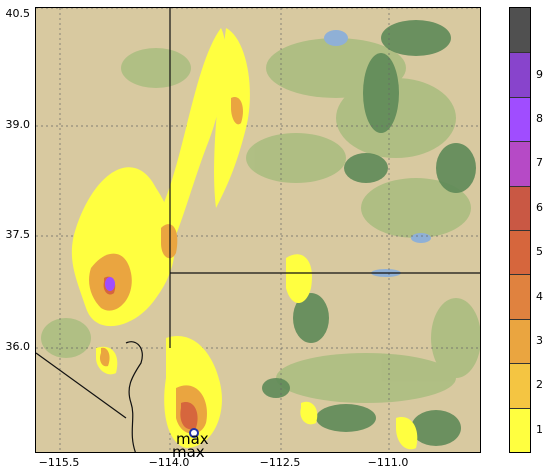  What do you see at coordinates (539, 118) in the screenshot?
I see `colorbar-tick-label: 8` at bounding box center [539, 118].